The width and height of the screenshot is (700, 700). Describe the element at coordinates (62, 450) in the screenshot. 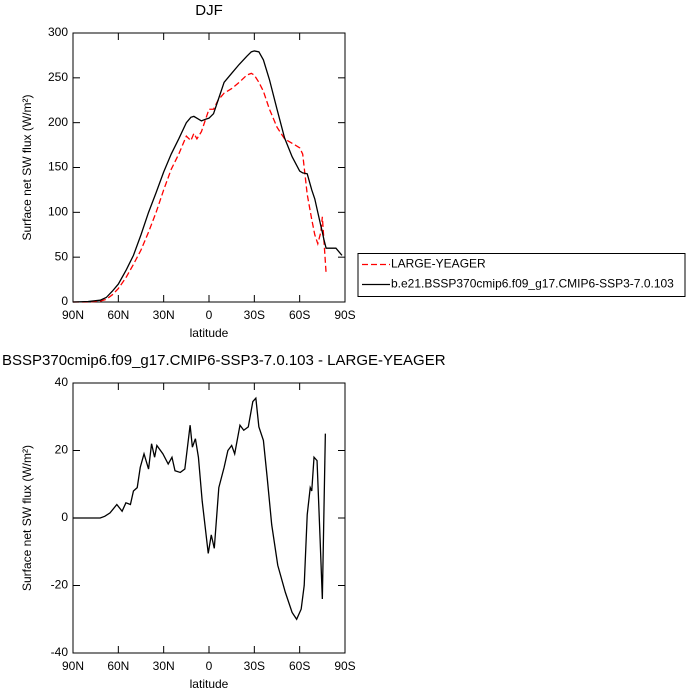

I see `y-tick-label: 20` at that location.